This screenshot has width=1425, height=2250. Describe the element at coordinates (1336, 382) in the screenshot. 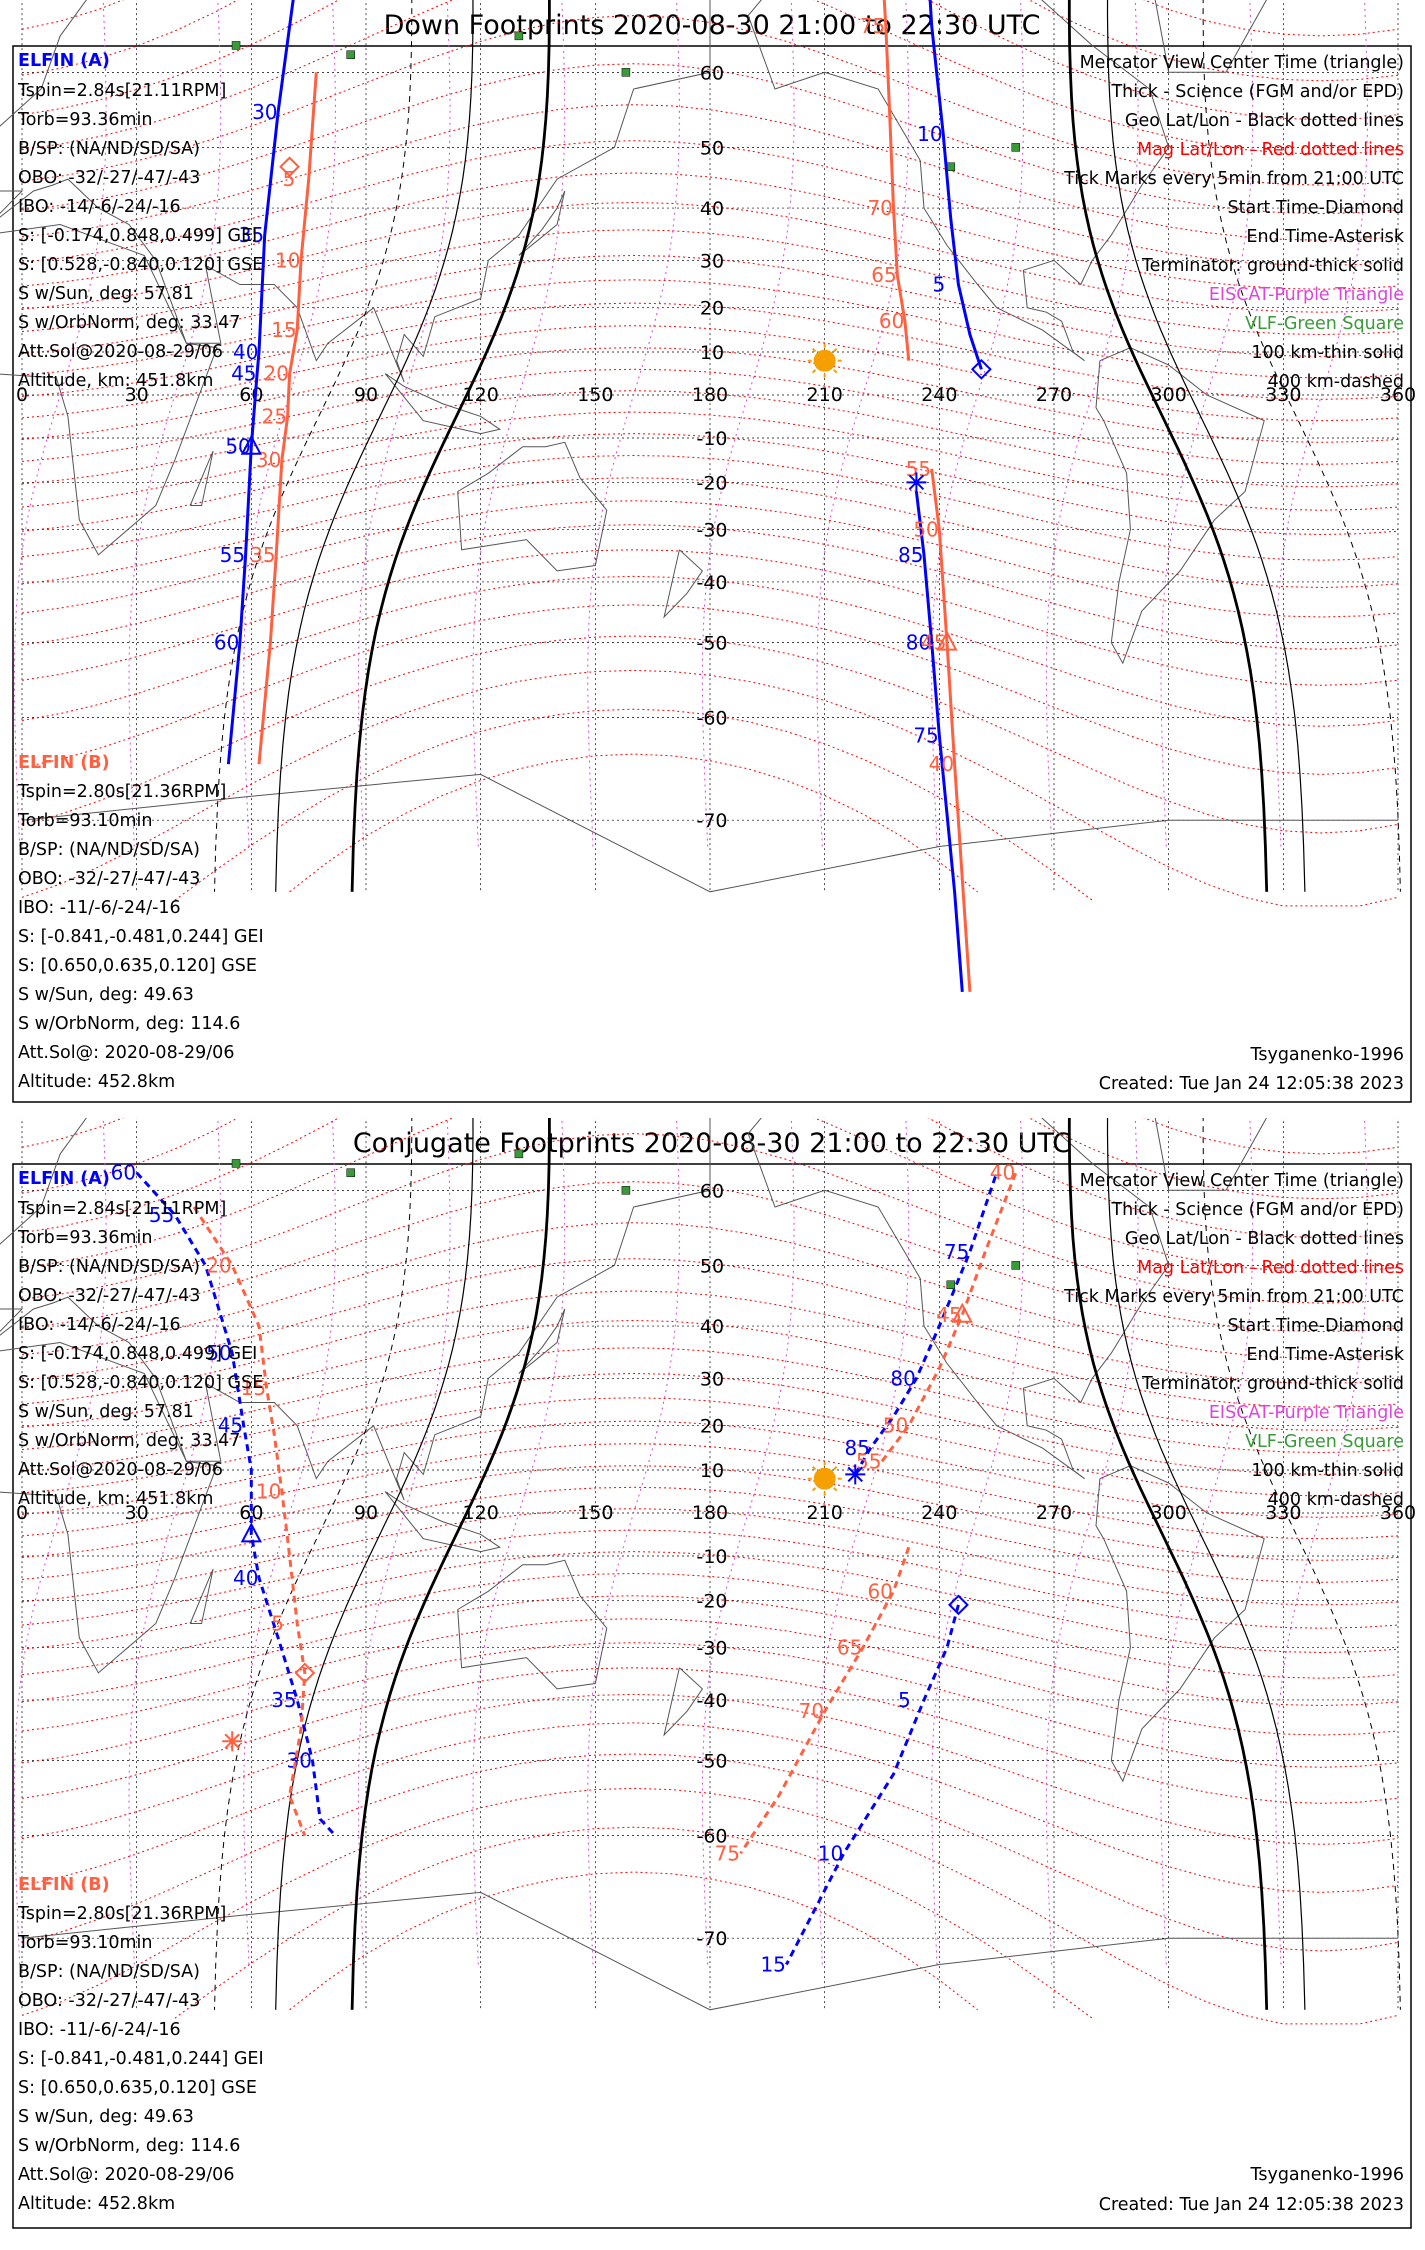

I see `legend-item: 400 km-dashed` at that location.